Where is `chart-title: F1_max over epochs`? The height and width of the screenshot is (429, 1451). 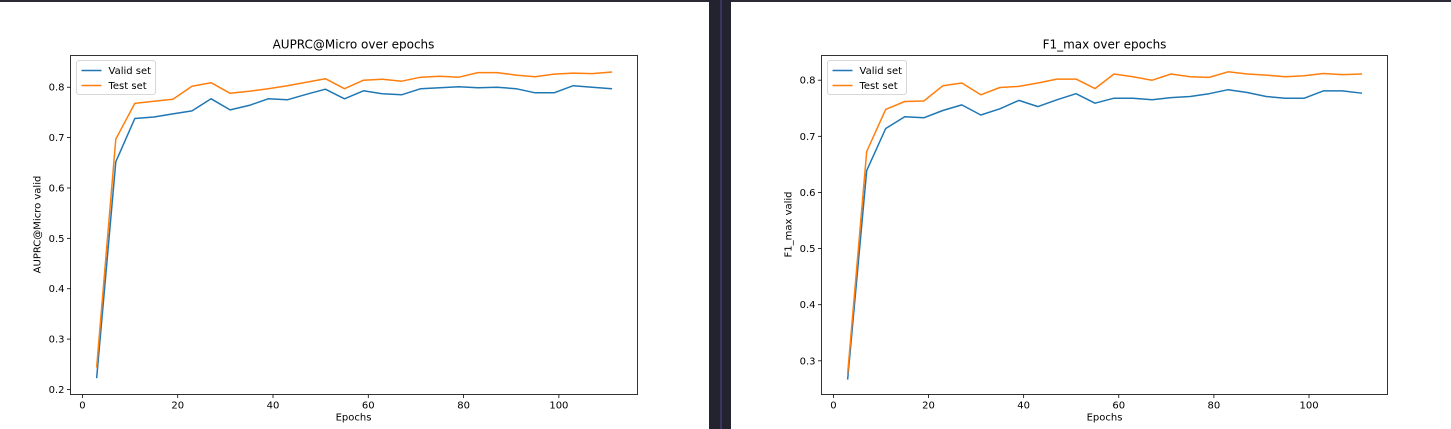
chart-title: F1_max over epochs is located at coordinates (1105, 45).